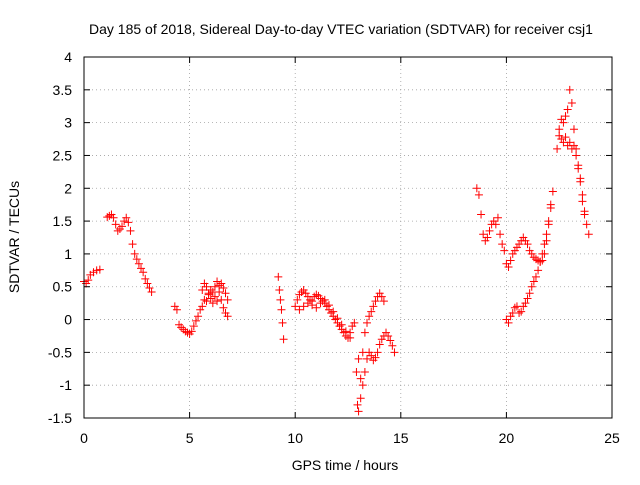 Image resolution: width=640 pixels, height=485 pixels. What do you see at coordinates (68, 320) in the screenshot?
I see `y-tick-label: 0` at bounding box center [68, 320].